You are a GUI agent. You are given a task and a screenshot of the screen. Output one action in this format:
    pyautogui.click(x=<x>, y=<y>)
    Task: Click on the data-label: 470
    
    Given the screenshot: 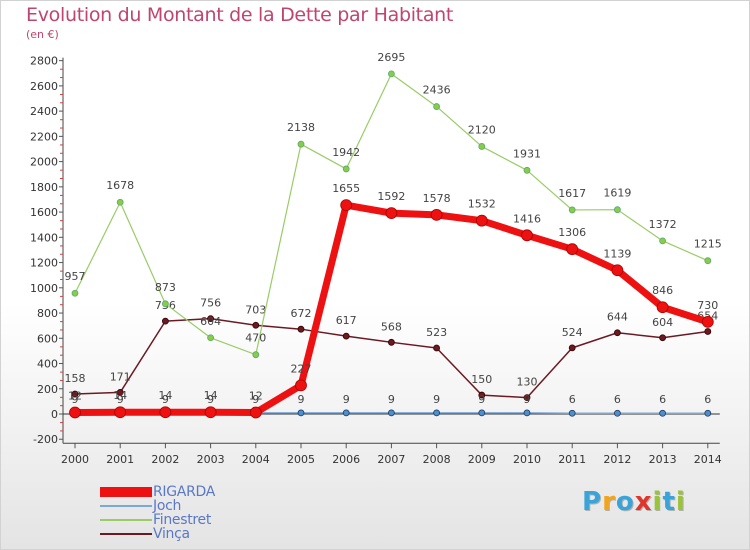 What is the action you would take?
    pyautogui.click(x=255, y=338)
    